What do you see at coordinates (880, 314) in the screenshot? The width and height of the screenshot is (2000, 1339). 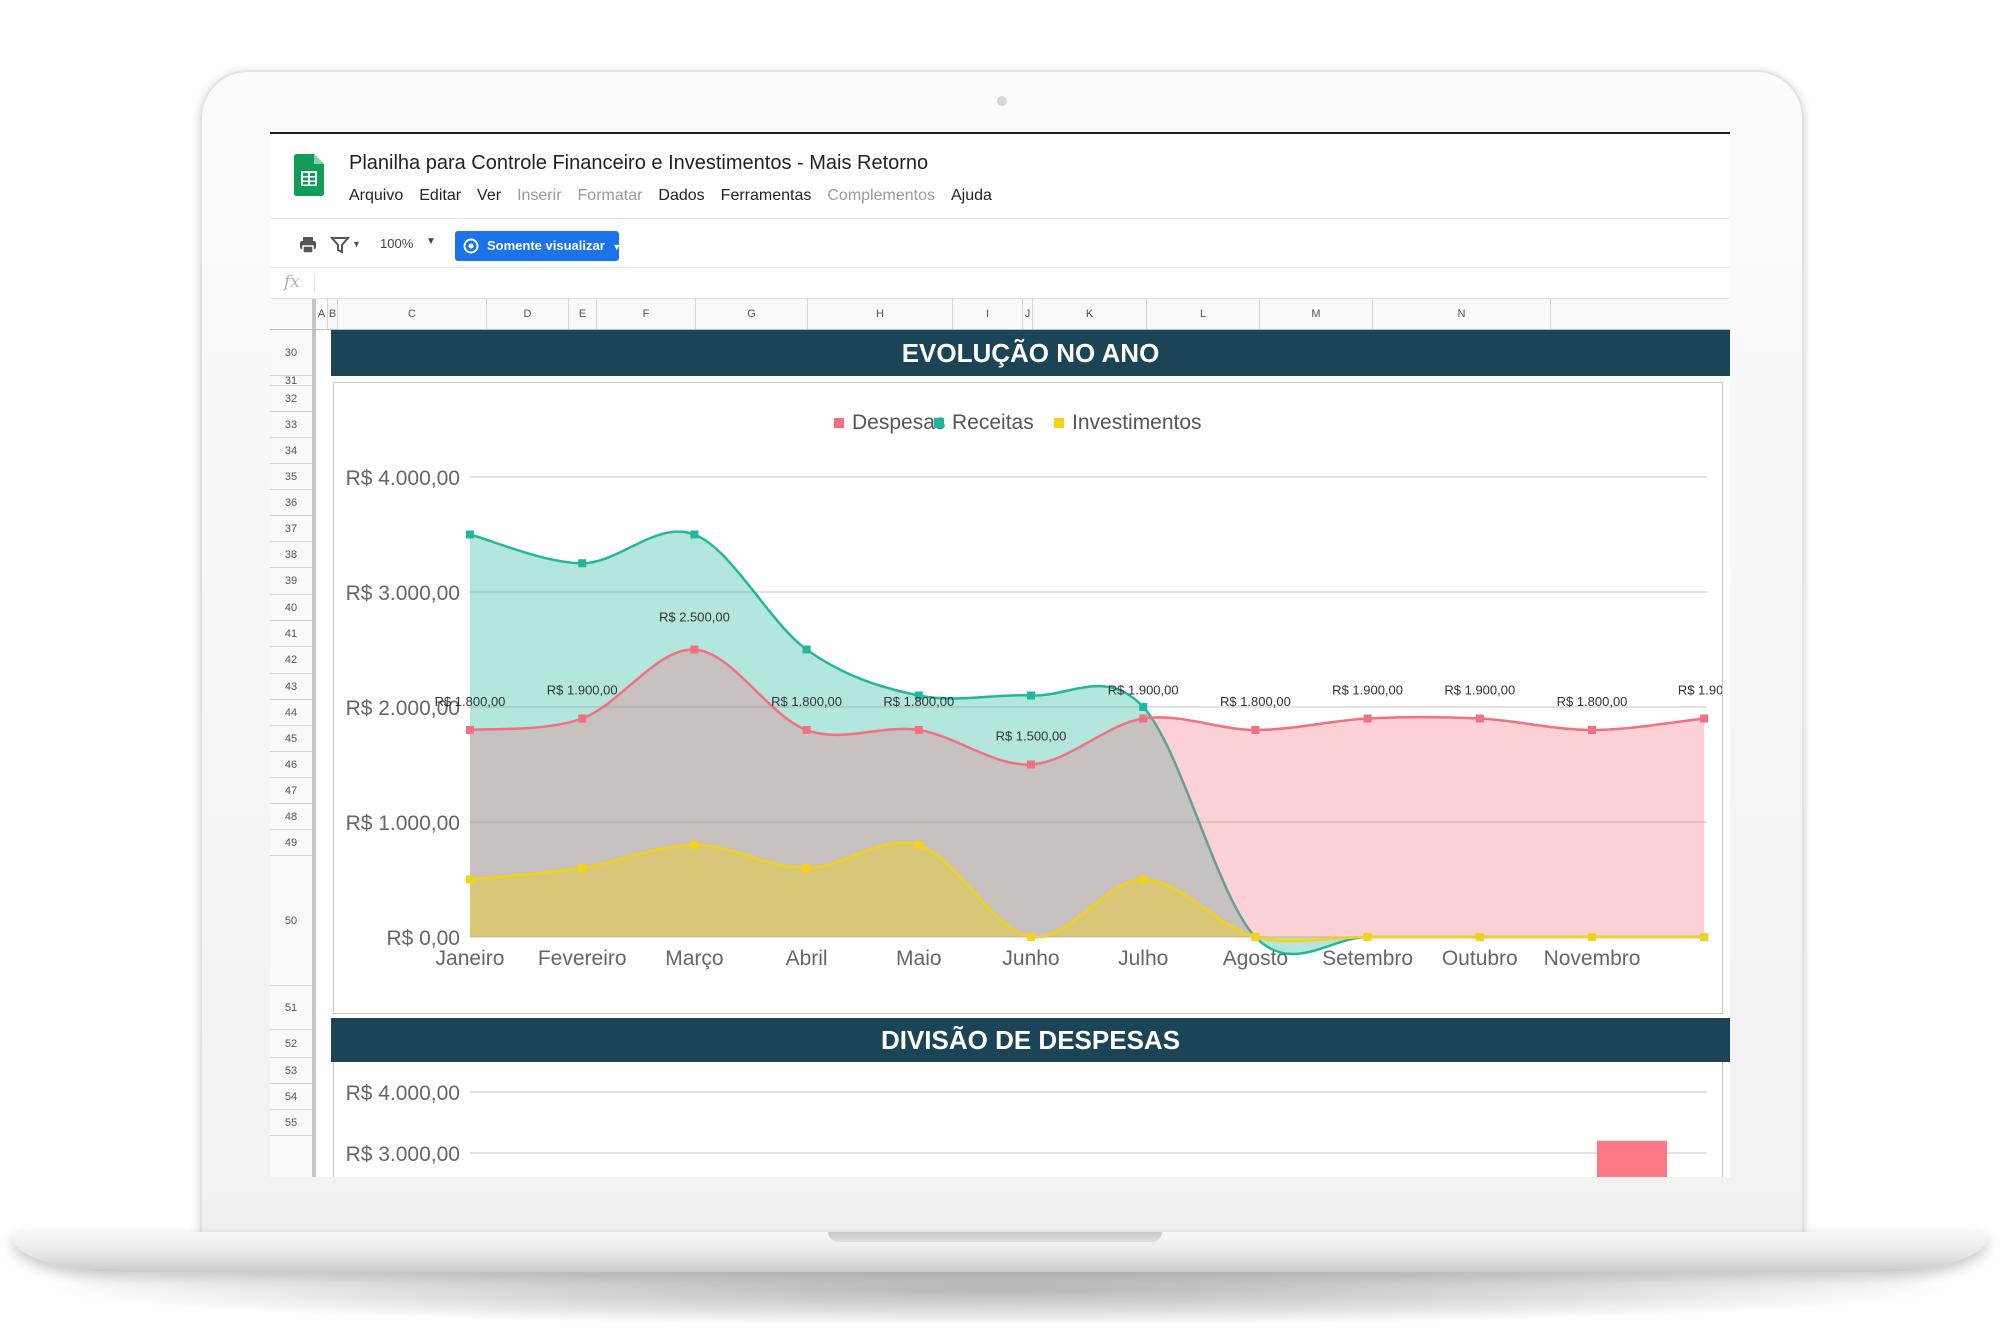 I see `column-header-h: H` at bounding box center [880, 314].